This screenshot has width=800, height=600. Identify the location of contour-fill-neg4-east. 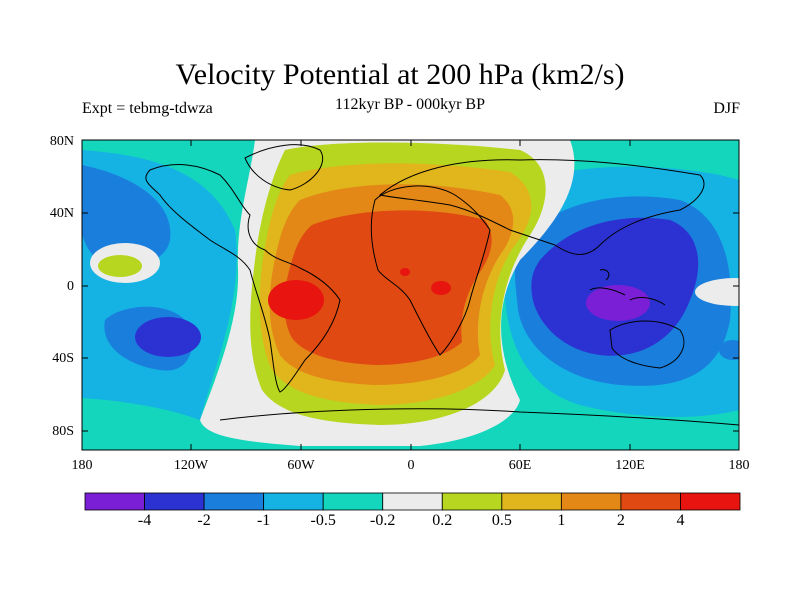
(618, 303).